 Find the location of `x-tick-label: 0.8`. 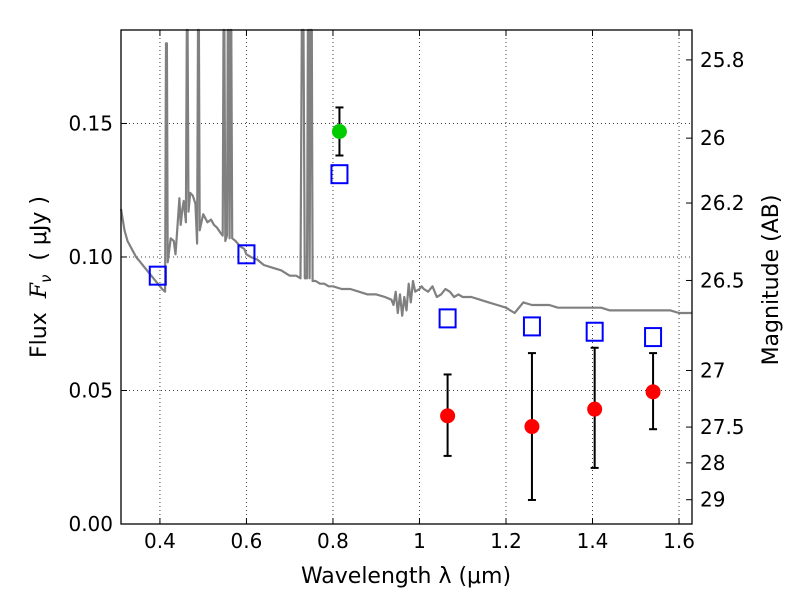

x-tick-label: 0.8 is located at coordinates (333, 541).